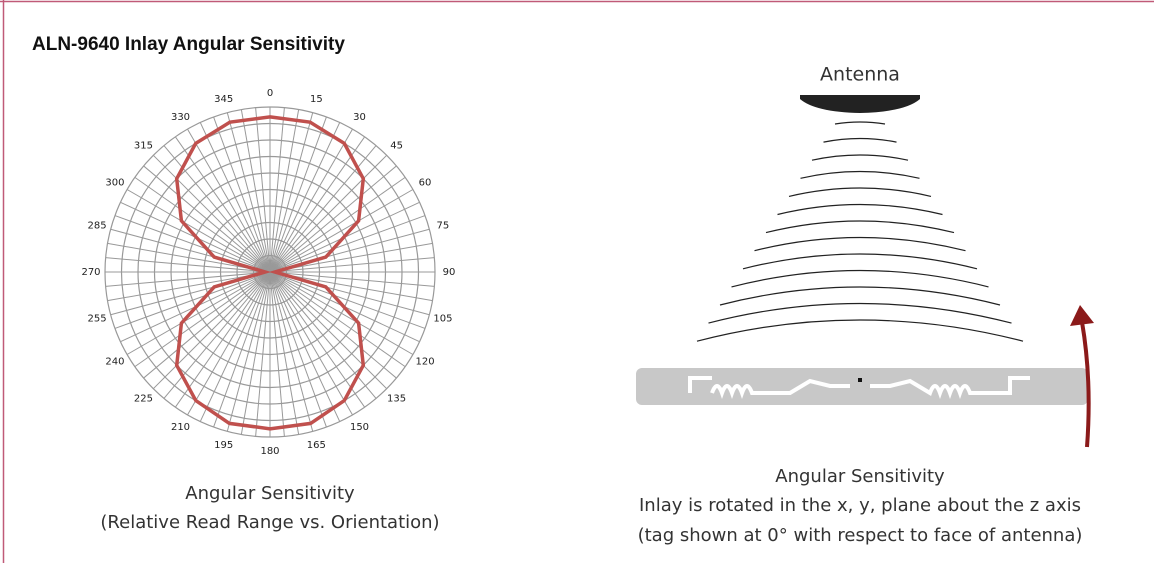 Image resolution: width=1154 pixels, height=567 pixels. Describe the element at coordinates (860, 476) in the screenshot. I see `diagram-caption: Angular Sensitivity` at that location.